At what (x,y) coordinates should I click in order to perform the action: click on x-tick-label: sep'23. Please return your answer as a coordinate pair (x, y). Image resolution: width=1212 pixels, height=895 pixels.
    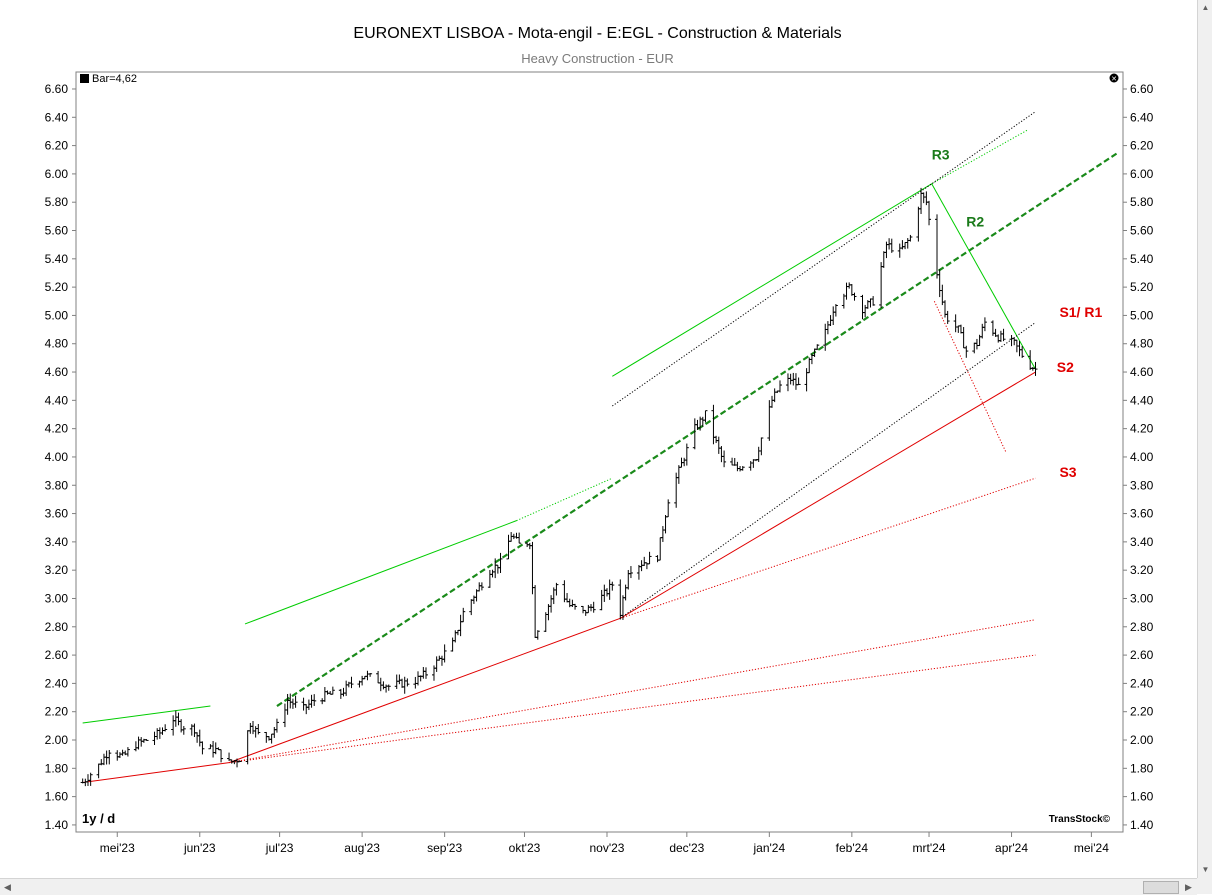
    Looking at the image, I should click on (444, 848).